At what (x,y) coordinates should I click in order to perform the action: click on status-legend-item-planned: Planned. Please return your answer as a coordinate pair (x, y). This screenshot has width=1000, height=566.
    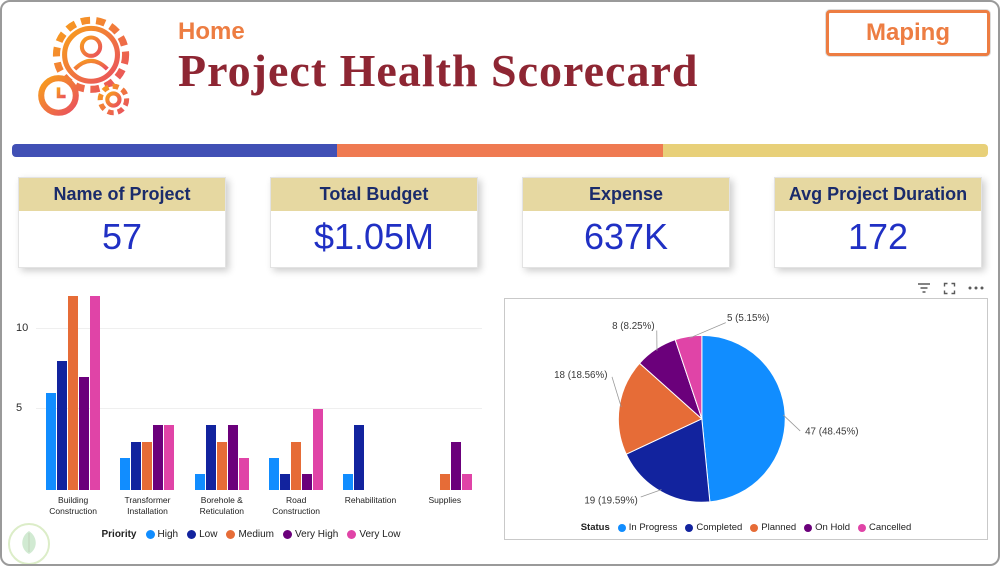
    Looking at the image, I should click on (773, 527).